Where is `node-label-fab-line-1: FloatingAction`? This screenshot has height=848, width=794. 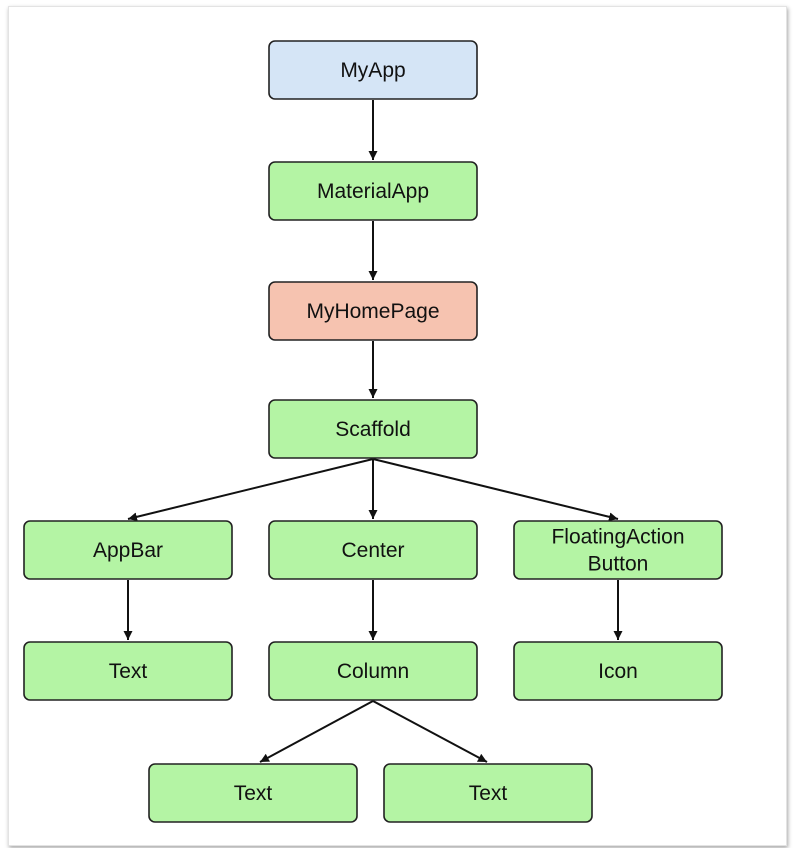 node-label-fab-line-1: FloatingAction is located at coordinates (617, 537).